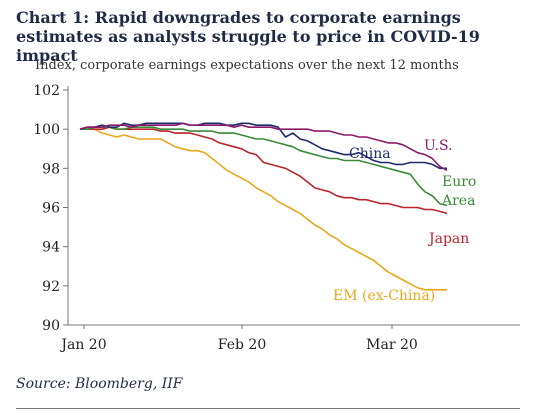 This screenshot has height=418, width=556. Describe the element at coordinates (392, 345) in the screenshot. I see `x-tick-label: Mar 20` at that location.